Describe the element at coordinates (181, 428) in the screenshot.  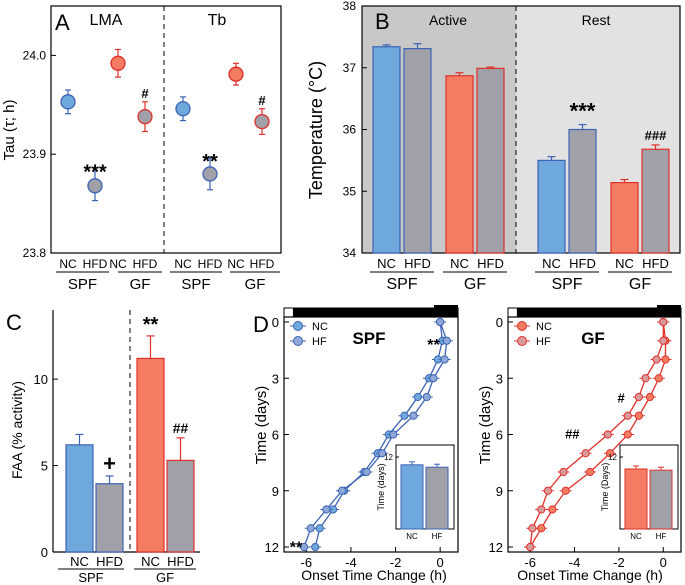
I see `panel-c-sig-label: ##` at that location.